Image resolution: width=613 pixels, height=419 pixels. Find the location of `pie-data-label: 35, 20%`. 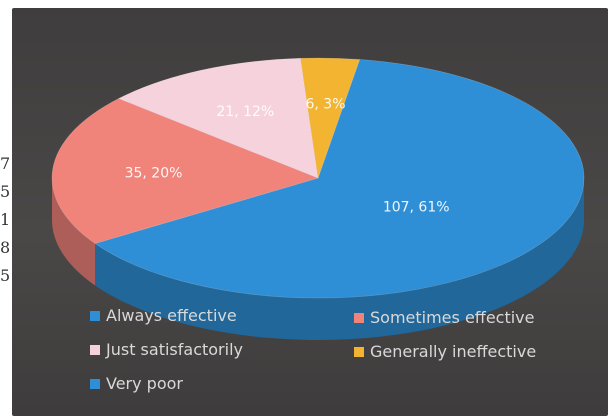

pie-data-label: 35, 20% is located at coordinates (154, 174).